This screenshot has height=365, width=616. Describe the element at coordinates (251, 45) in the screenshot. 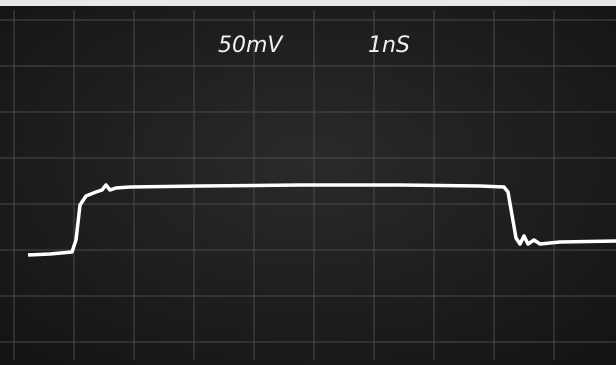

I see `volts-per-div: 50mV` at that location.